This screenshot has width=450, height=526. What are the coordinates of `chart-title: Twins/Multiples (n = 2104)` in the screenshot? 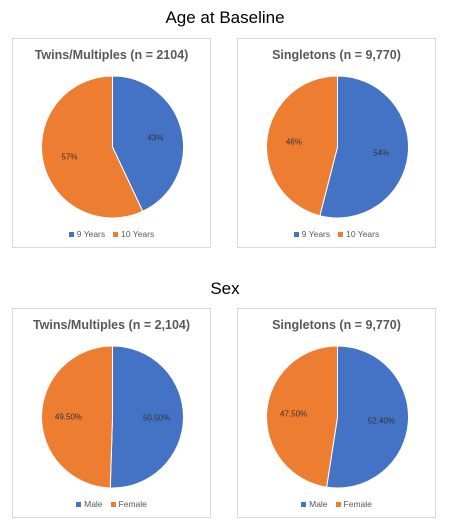 It's located at (111, 55).